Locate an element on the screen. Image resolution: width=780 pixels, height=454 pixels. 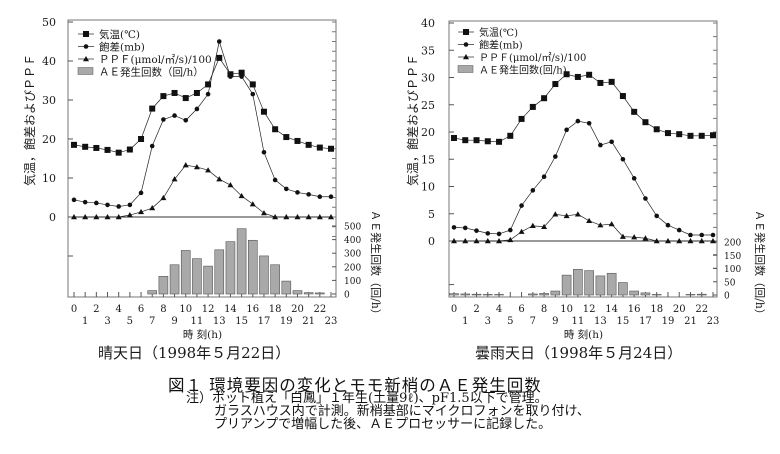
x-tick-label: 5 is located at coordinates (130, 321).